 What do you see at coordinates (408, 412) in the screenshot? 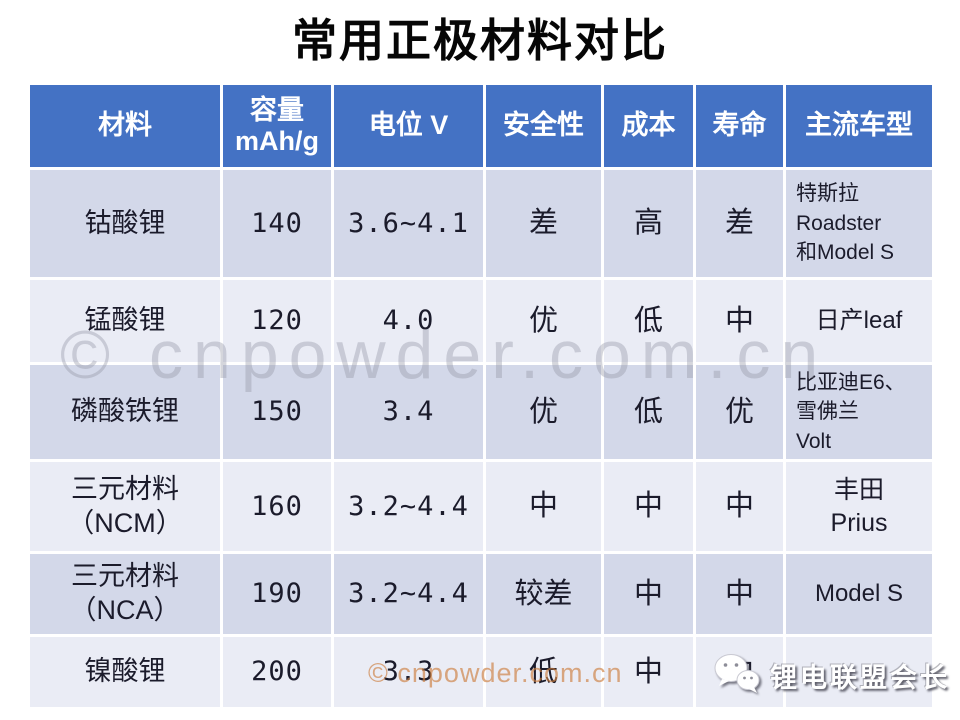
I see `cell-voltage: 3.4` at bounding box center [408, 412].